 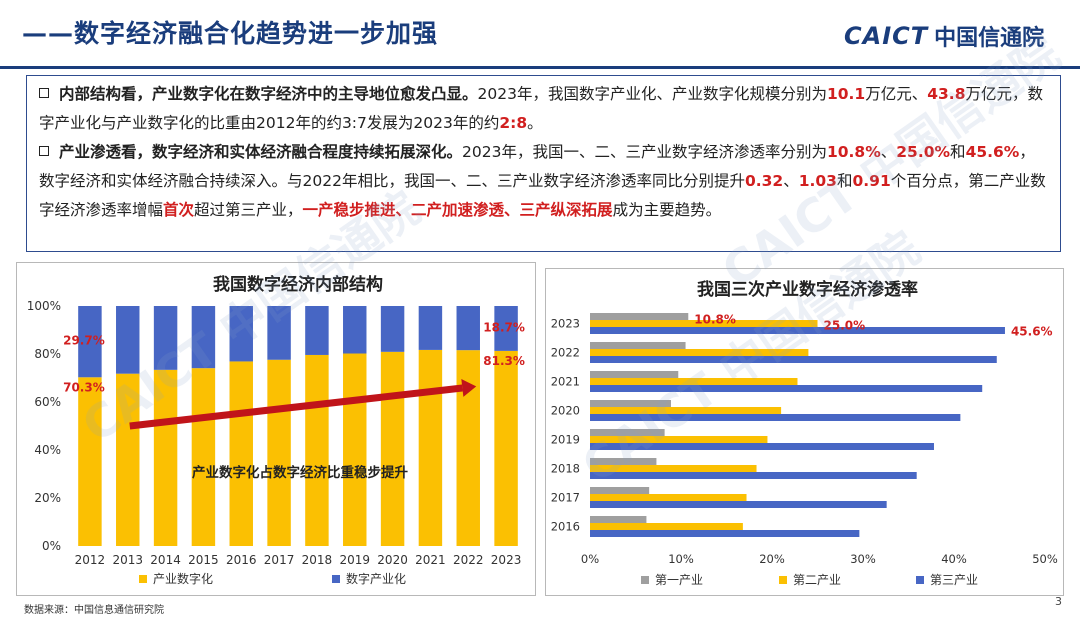 What do you see at coordinates (1045, 559) in the screenshot?
I see `x-tick-label: 50%` at bounding box center [1045, 559].